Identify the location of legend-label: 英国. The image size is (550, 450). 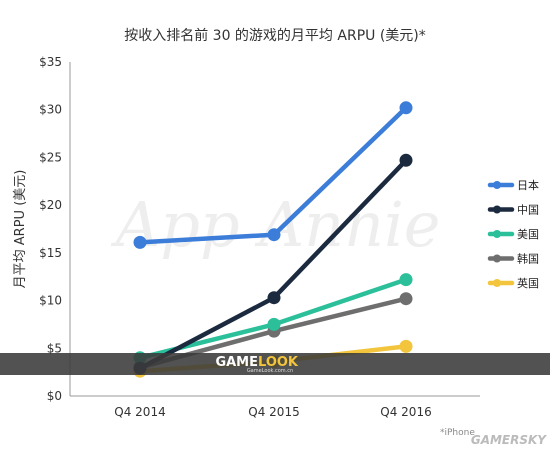
(528, 283).